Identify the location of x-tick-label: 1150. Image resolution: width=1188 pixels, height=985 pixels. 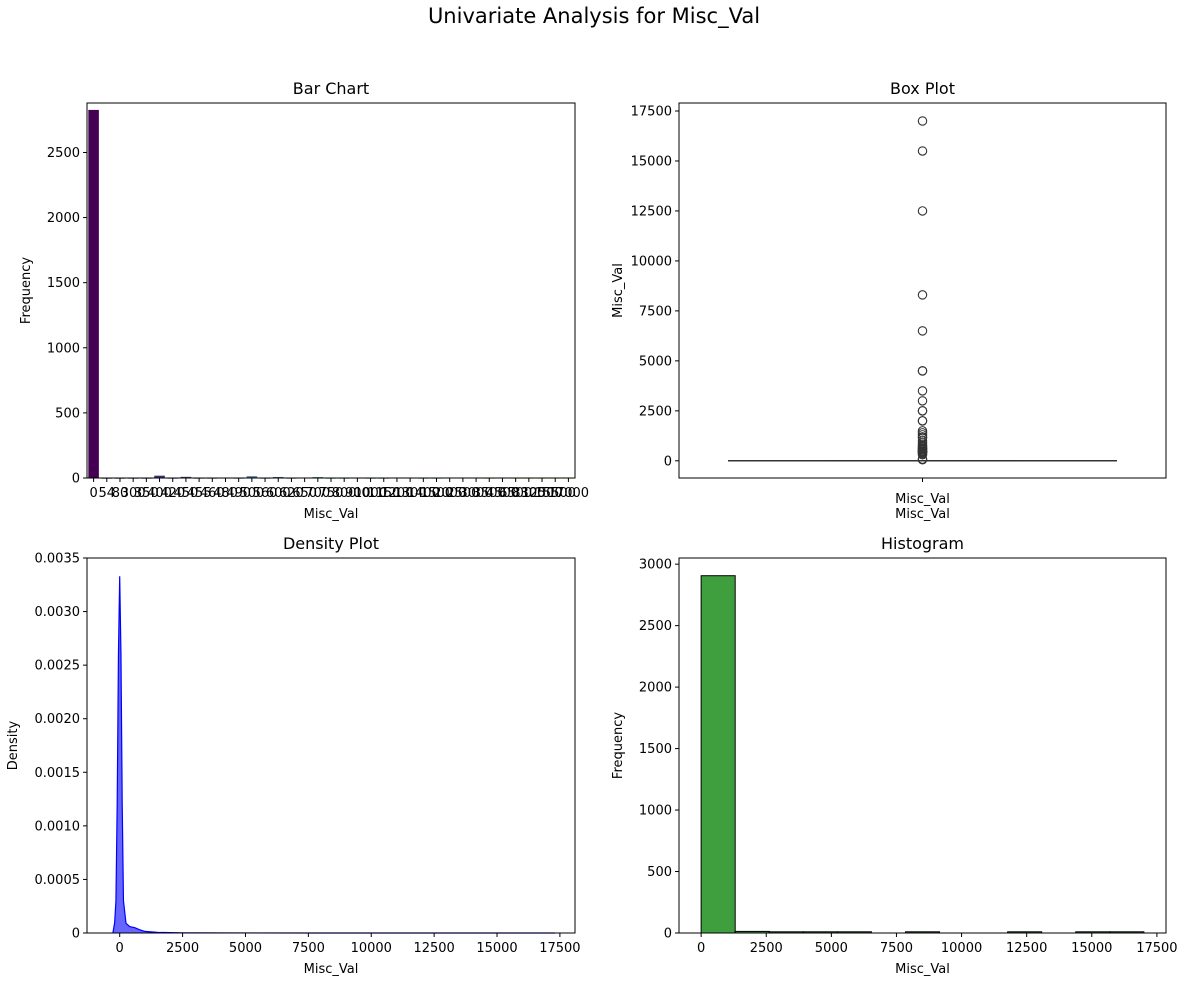
(383, 493).